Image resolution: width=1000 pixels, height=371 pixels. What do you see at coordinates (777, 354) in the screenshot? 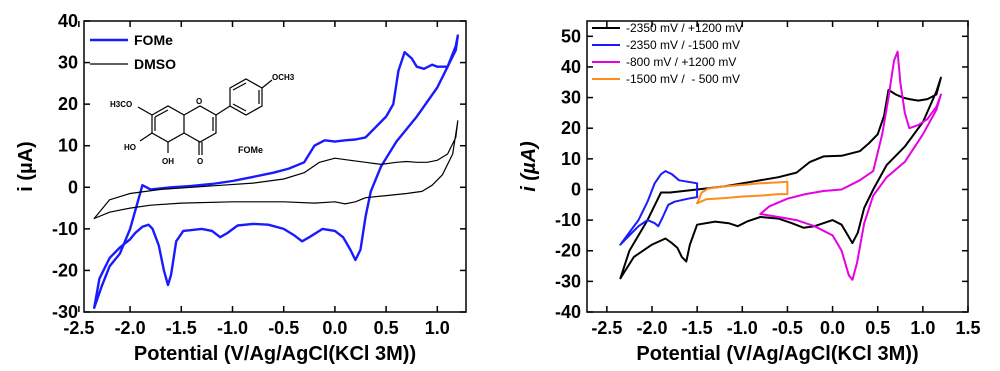
I see `right-x-axis-label: Potential (V/Ag/AgCl(KCl 3M))` at bounding box center [777, 354].